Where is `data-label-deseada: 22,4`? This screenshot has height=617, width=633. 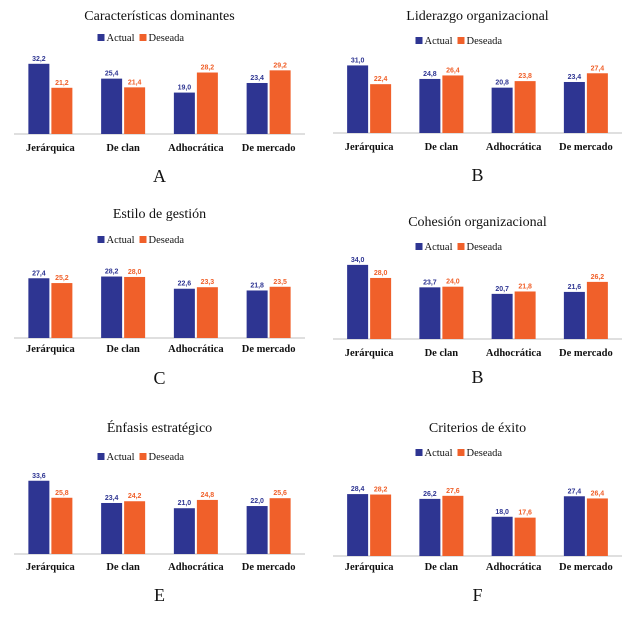 data-label-deseada: 22,4 is located at coordinates (381, 79).